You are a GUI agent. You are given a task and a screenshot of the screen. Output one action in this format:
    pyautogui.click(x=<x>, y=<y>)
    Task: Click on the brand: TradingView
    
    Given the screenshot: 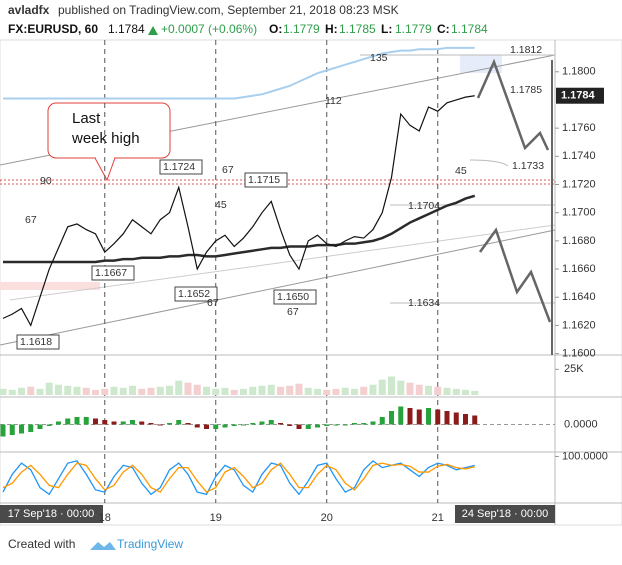 What is the action you would take?
    pyautogui.click(x=150, y=544)
    